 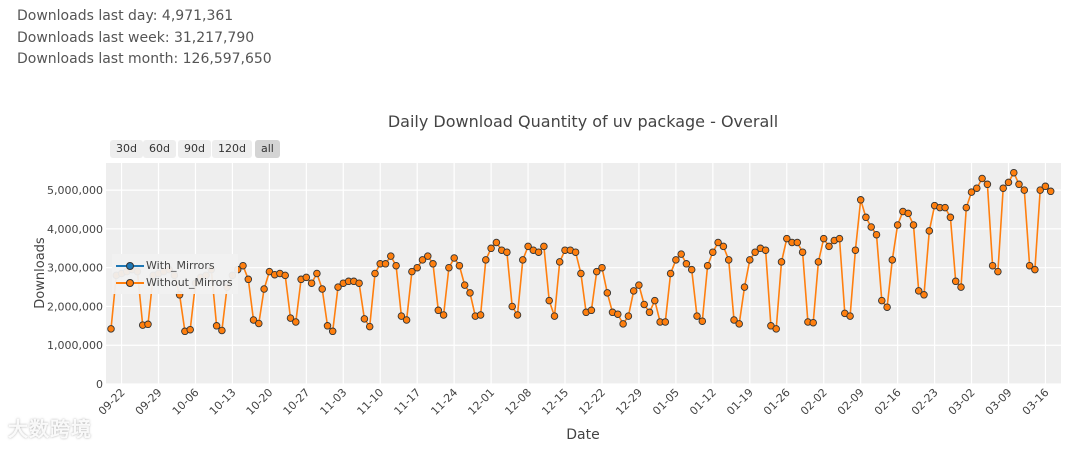 I want to click on range-button-120d: 120d, so click(x=232, y=149).